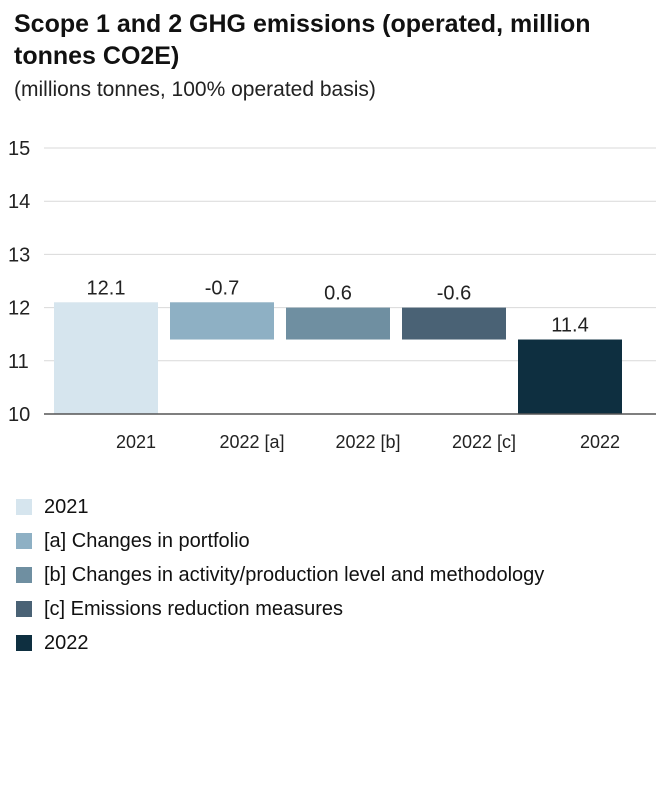 Image resolution: width=664 pixels, height=787 pixels. What do you see at coordinates (19, 415) in the screenshot?
I see `y-tick-label: 10` at bounding box center [19, 415].